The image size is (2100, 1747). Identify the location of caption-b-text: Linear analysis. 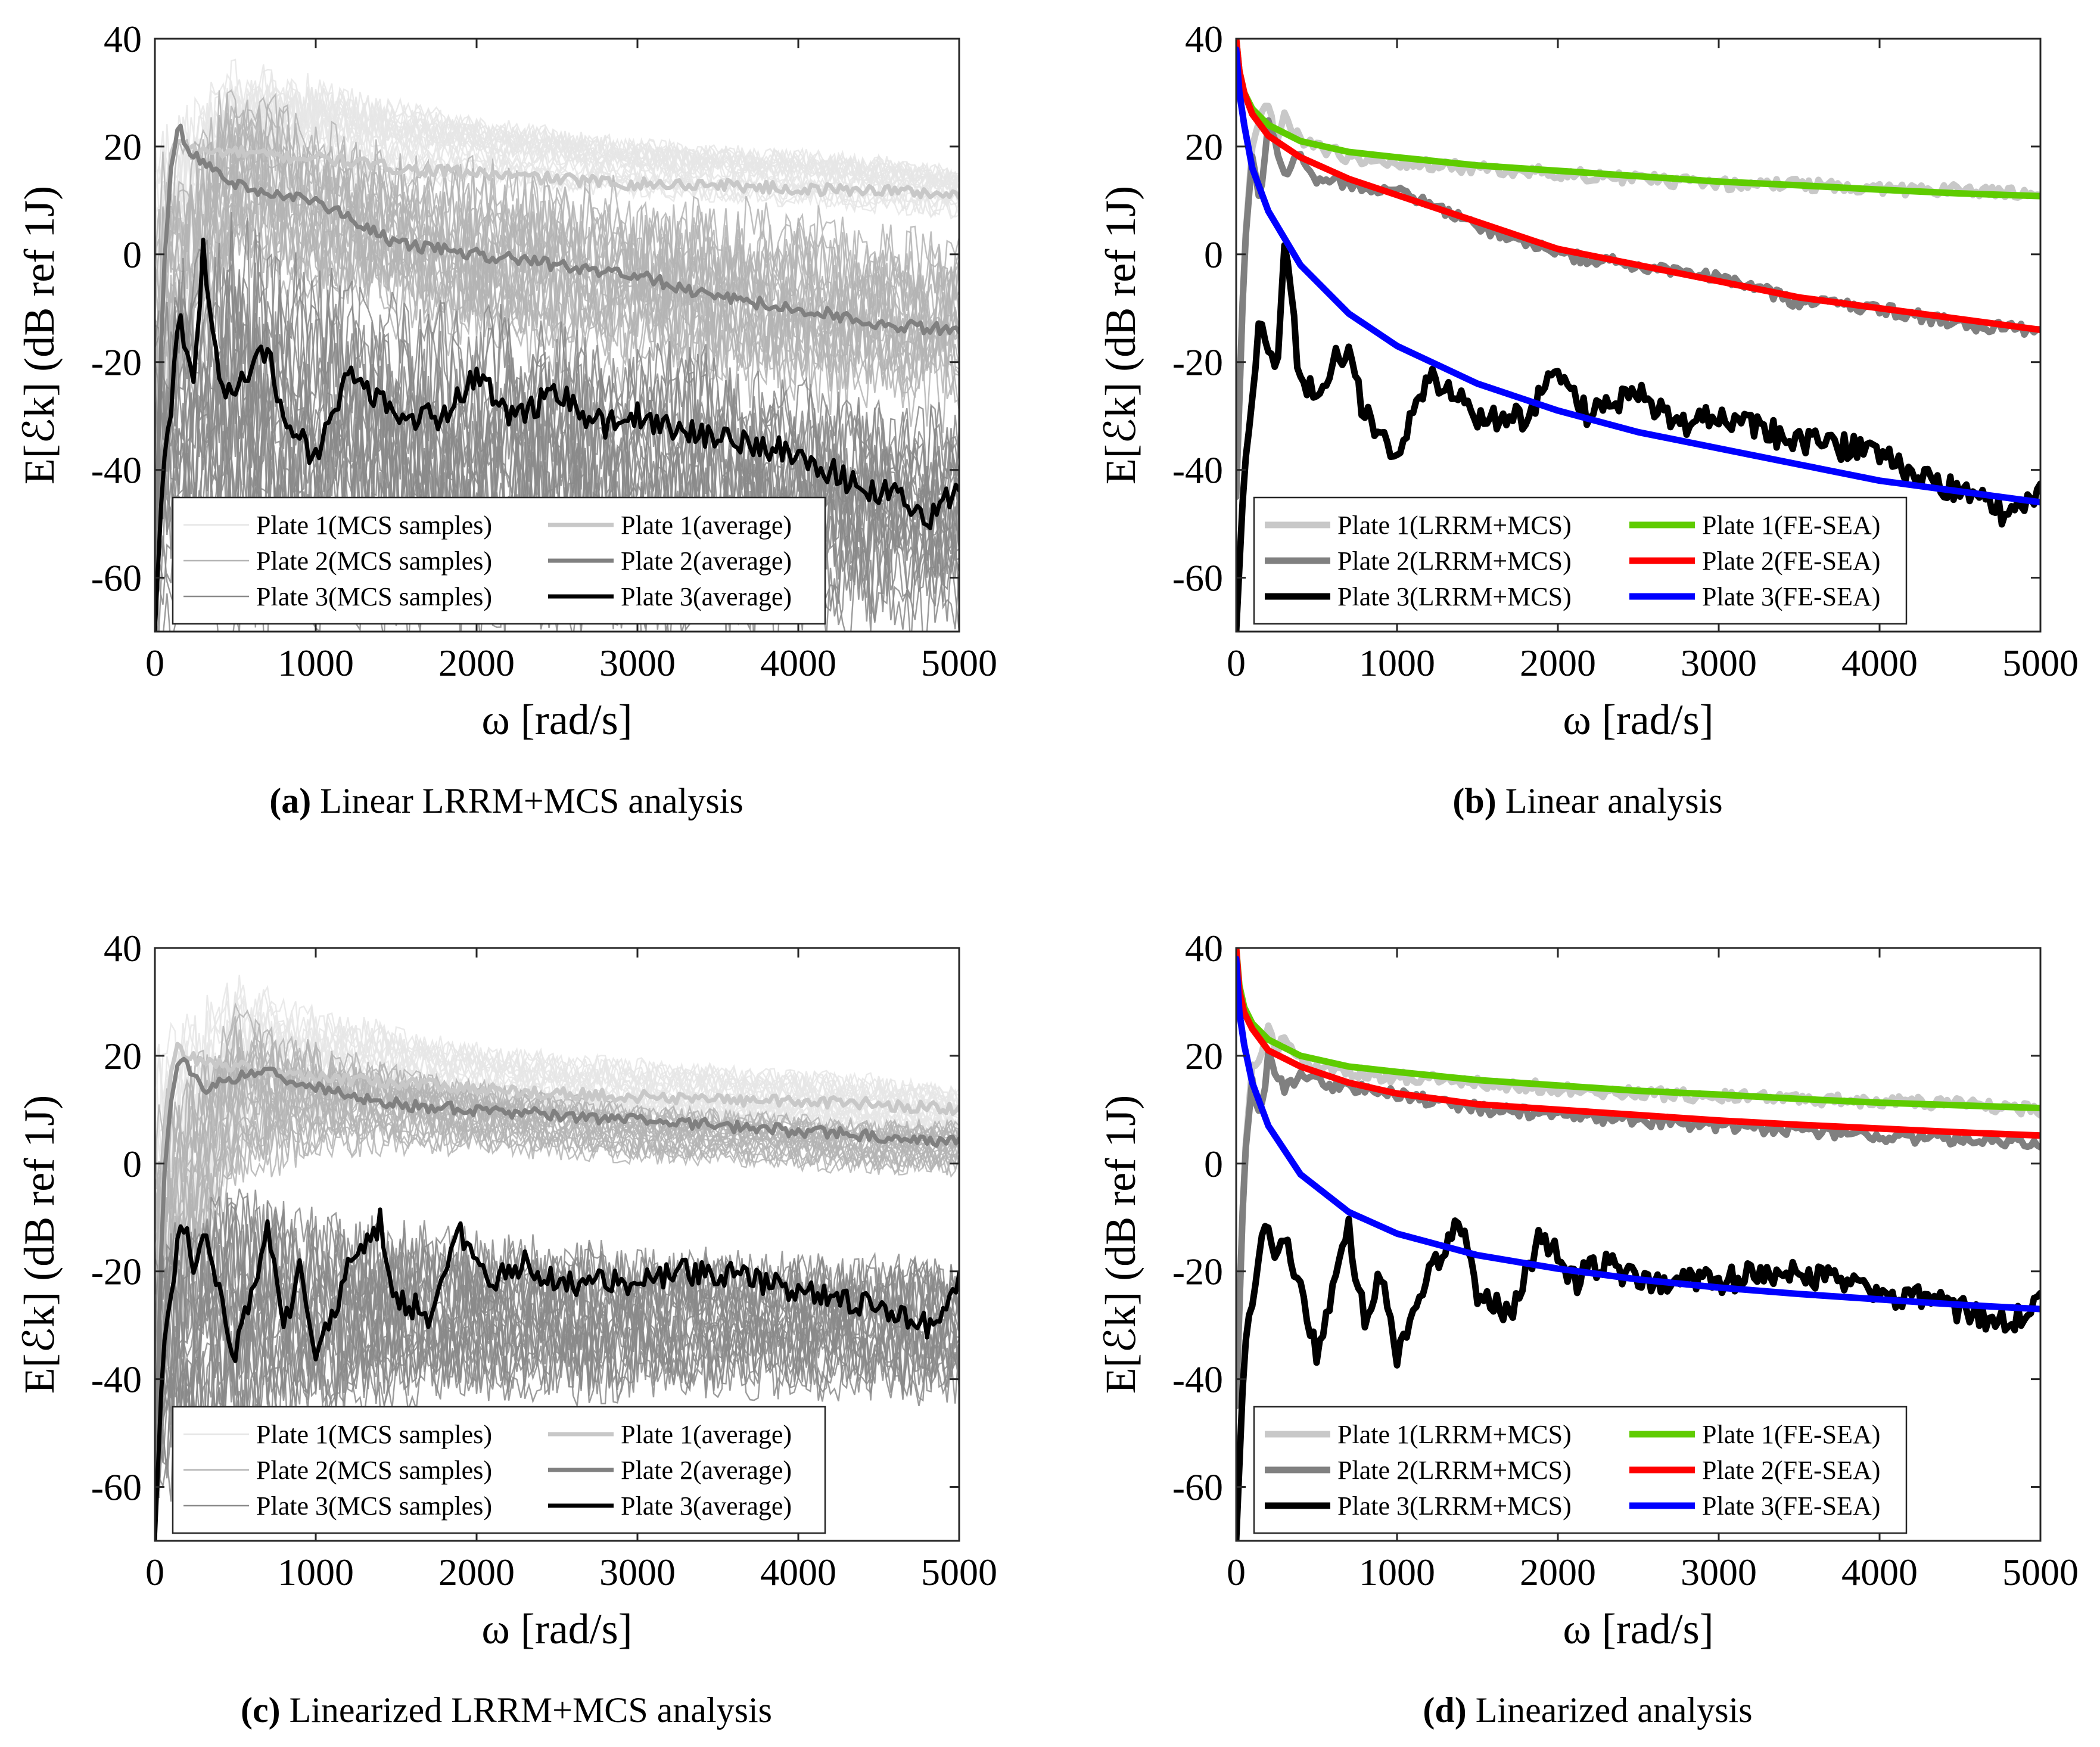
(1609, 800).